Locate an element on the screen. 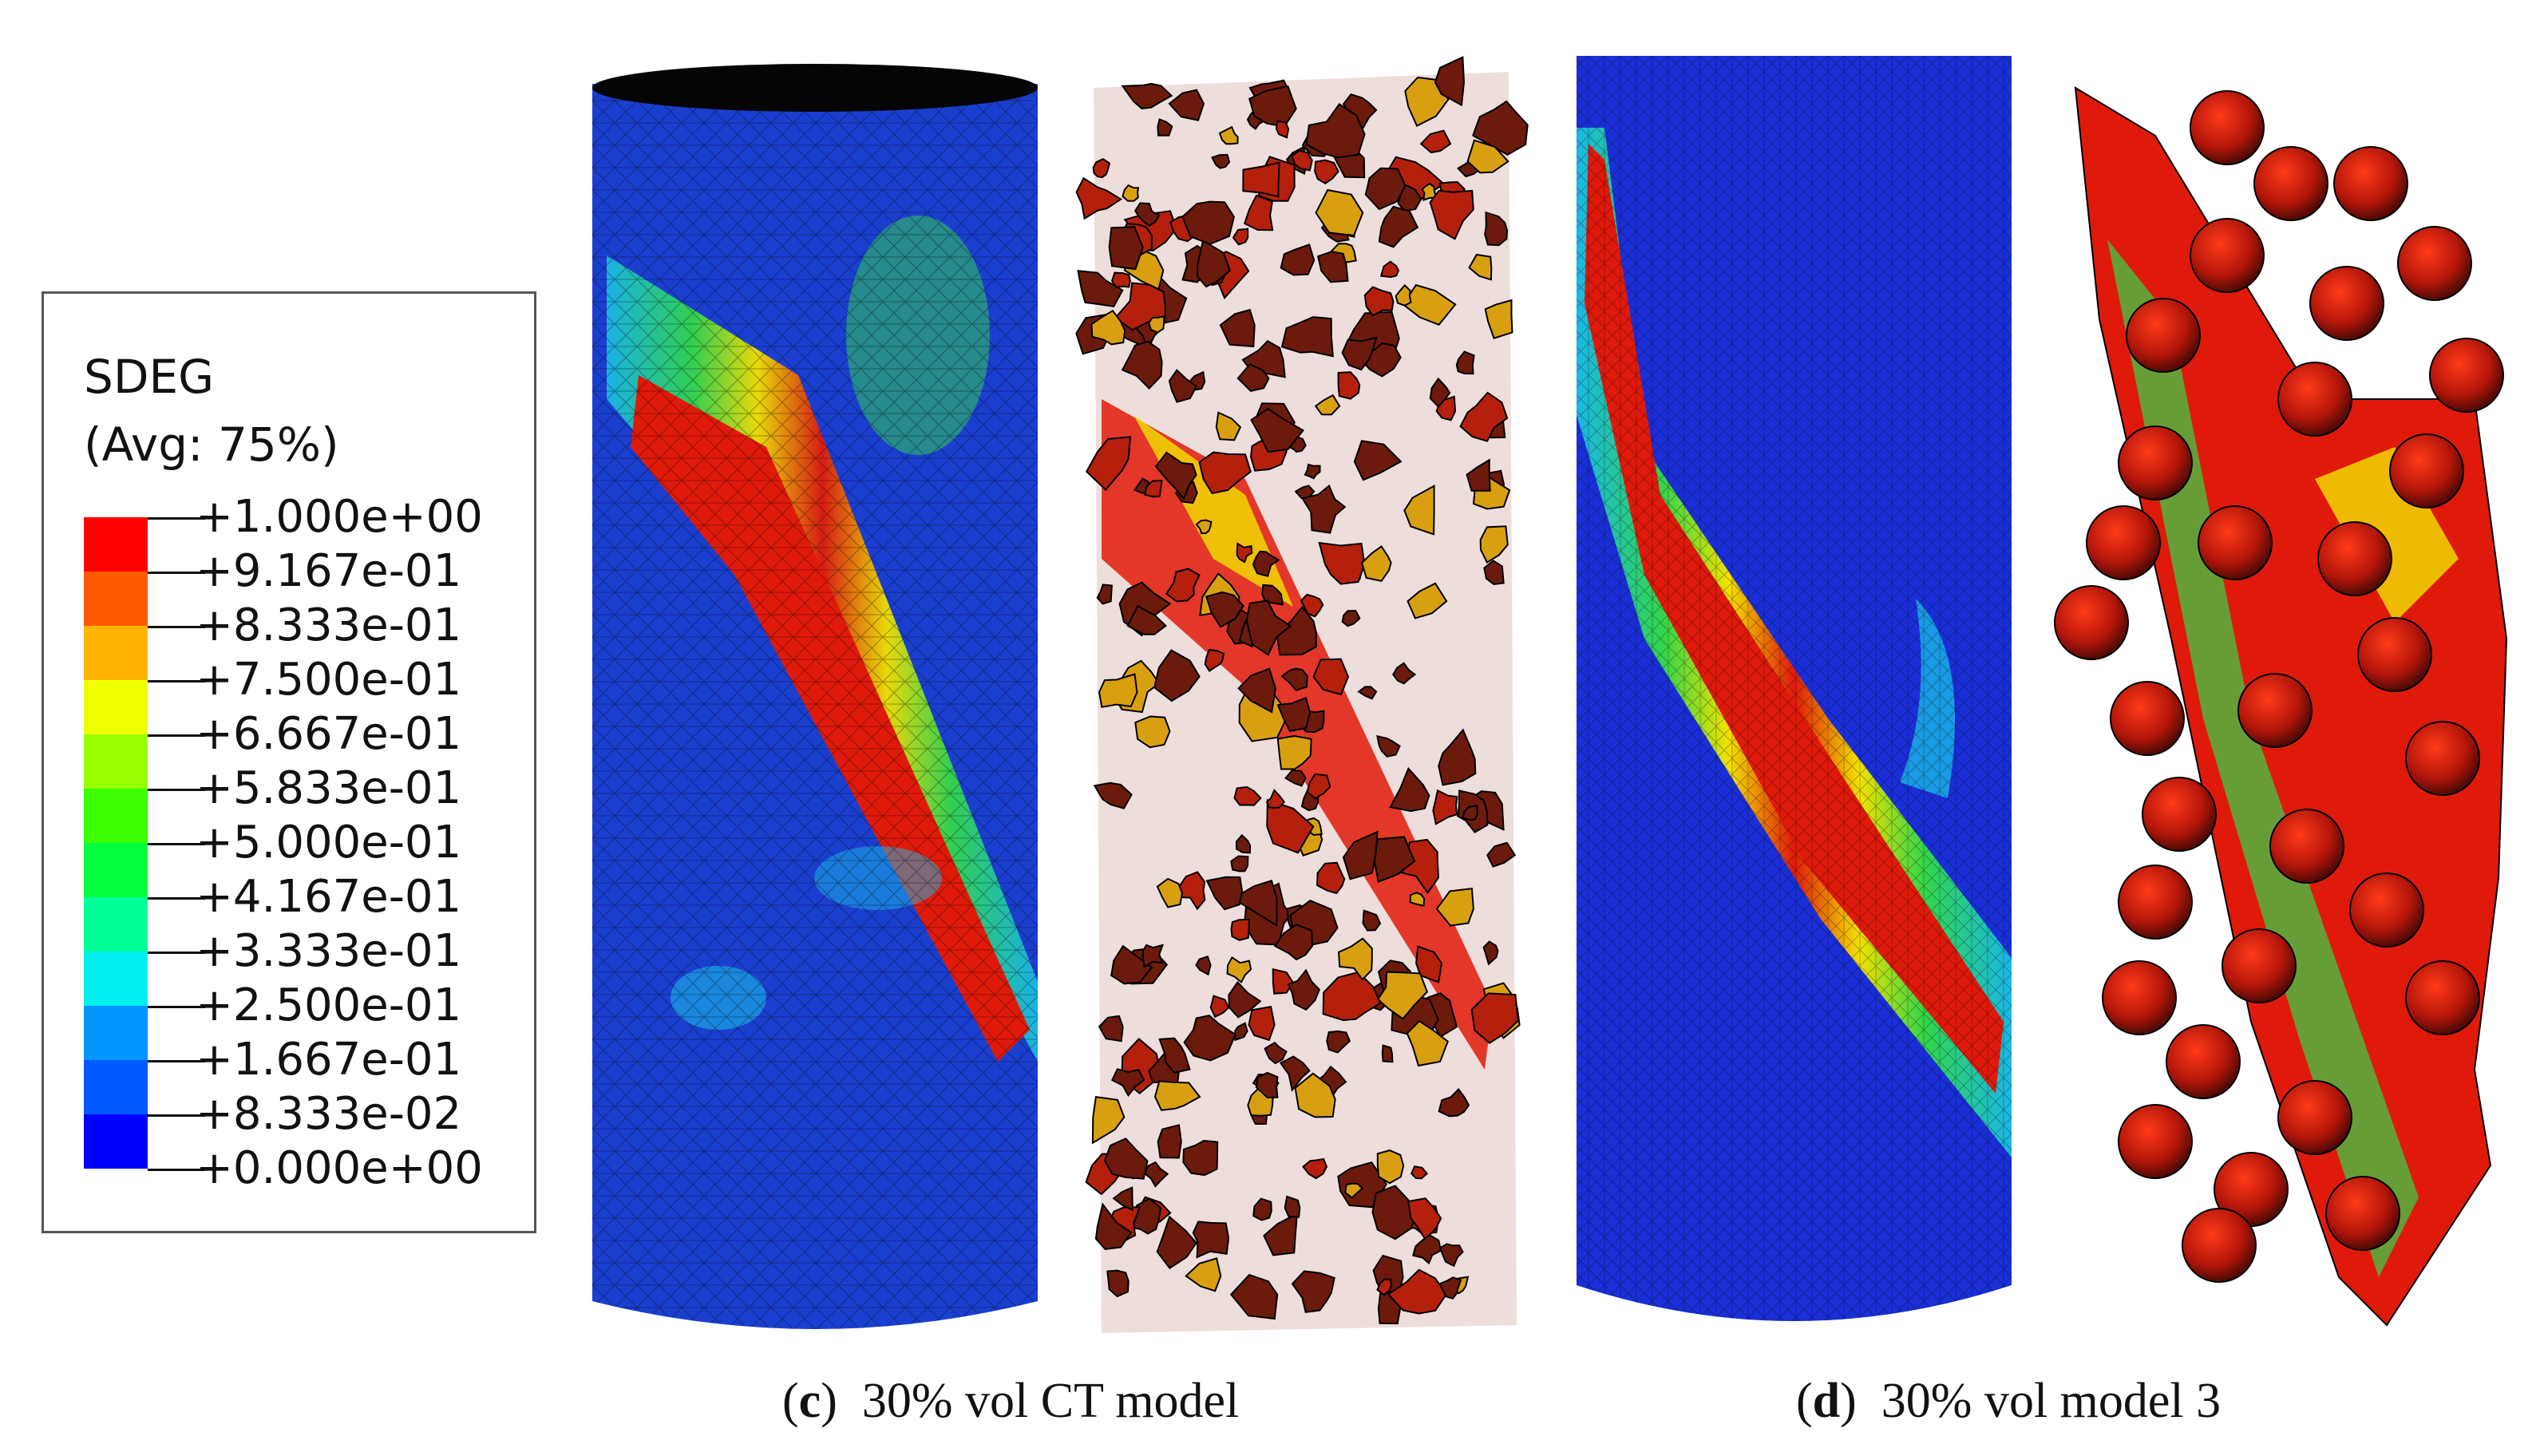 This screenshot has height=1456, width=2540. cylinder-top-face is located at coordinates (815, 88).